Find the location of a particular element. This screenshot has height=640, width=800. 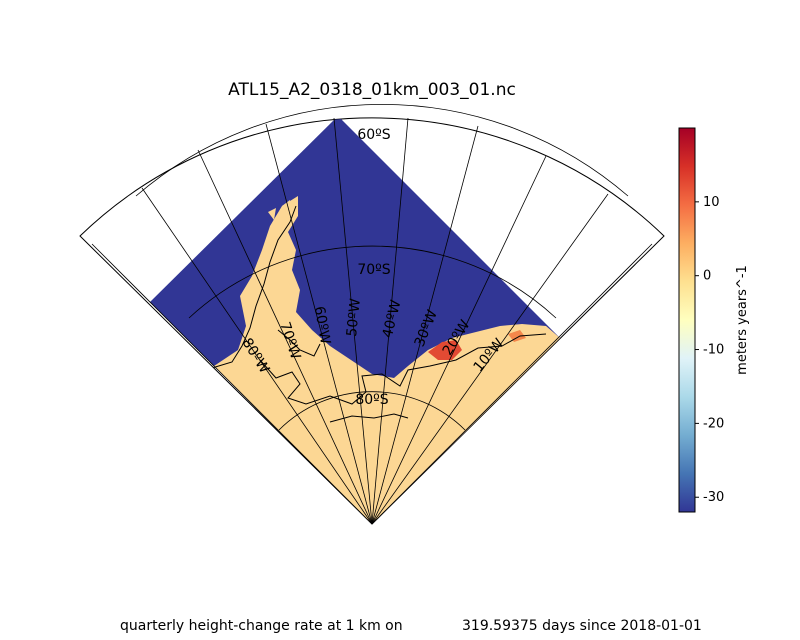

map-title: ATL15_A2_0318_01km_003_01.nc is located at coordinates (372, 90).